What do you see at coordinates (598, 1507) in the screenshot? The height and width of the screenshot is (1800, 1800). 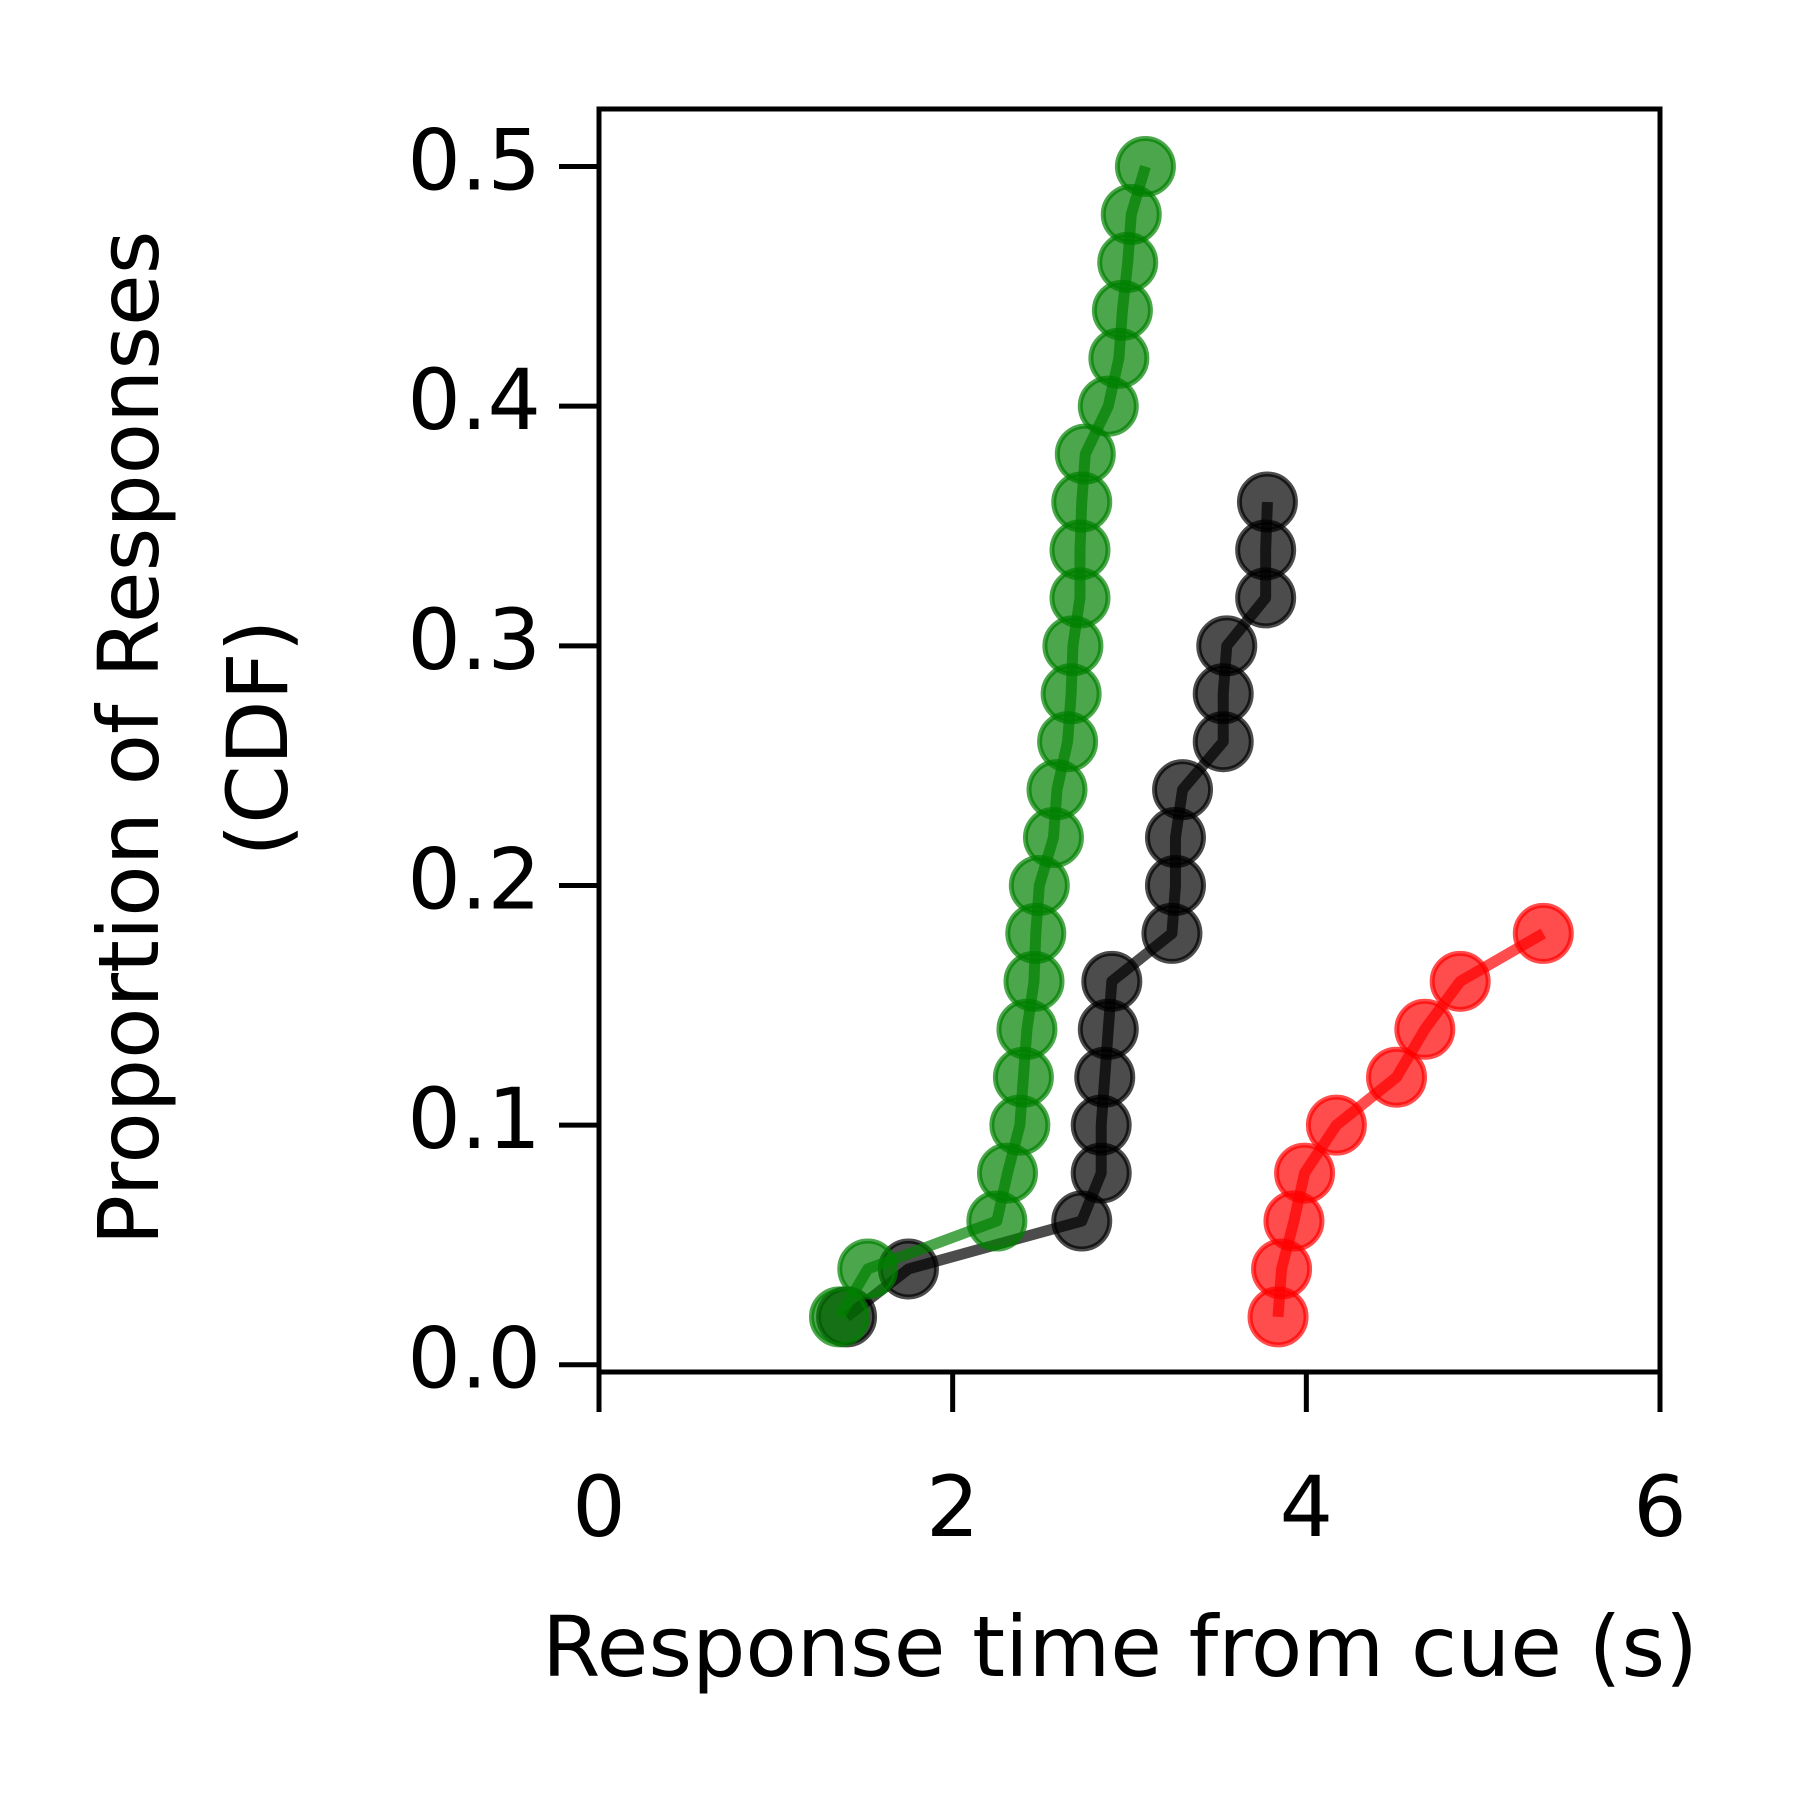 I see `x-tick-label: 0` at bounding box center [598, 1507].